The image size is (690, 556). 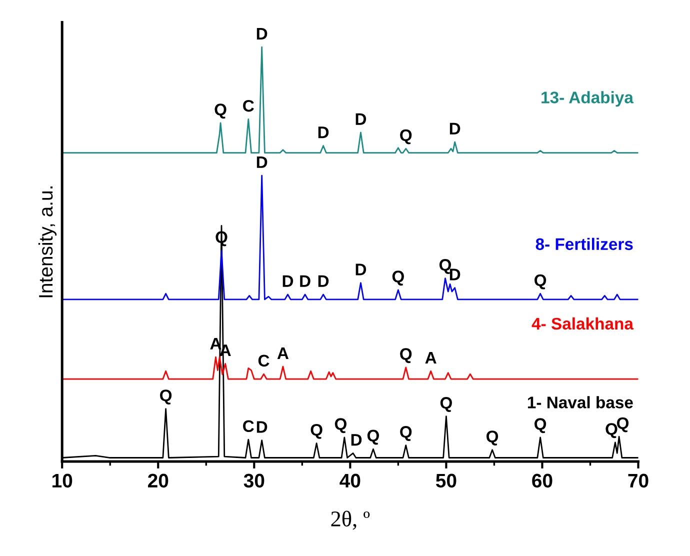 I want to click on text: 13- Adabiya, so click(x=588, y=99).